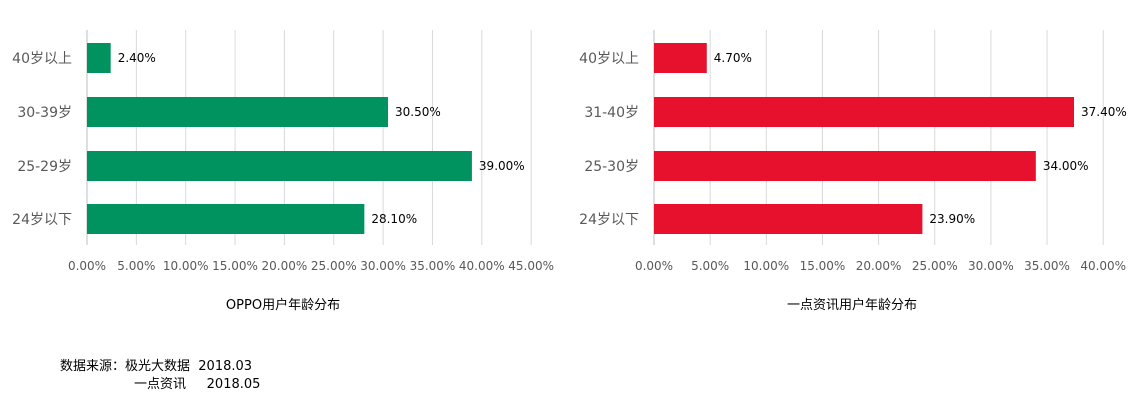 This screenshot has height=420, width=1130. Describe the element at coordinates (418, 112) in the screenshot. I see `chart1-data-label: 30.50%` at that location.